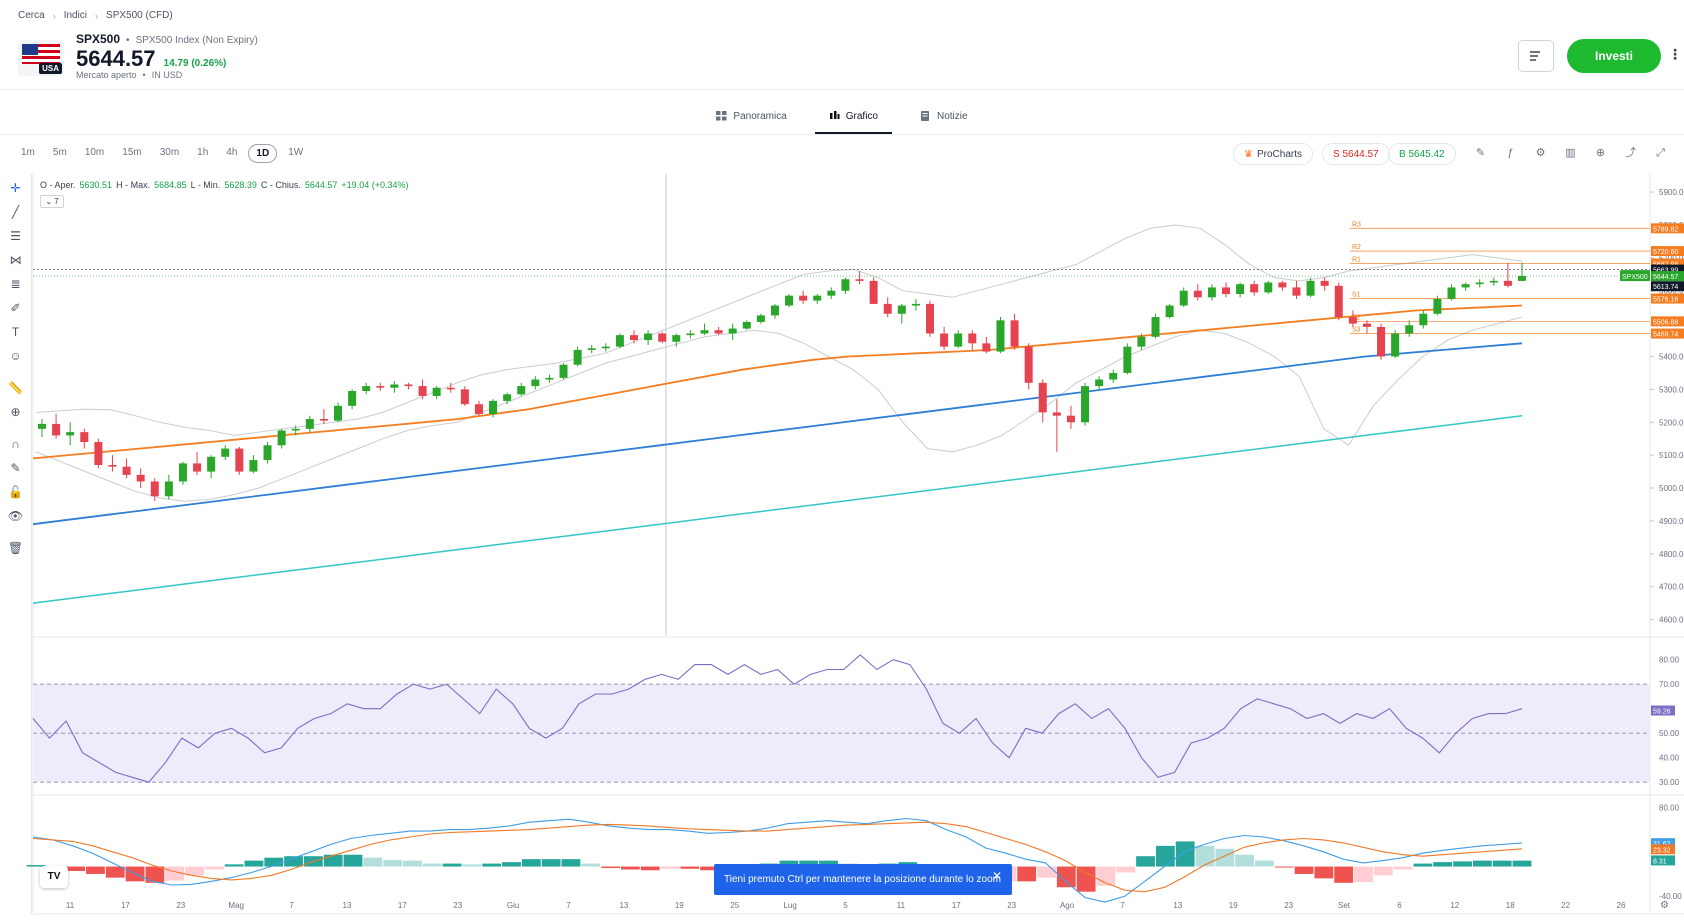 Image resolution: width=1684 pixels, height=923 pixels. I want to click on ohlc-high: 5684.85, so click(170, 185).